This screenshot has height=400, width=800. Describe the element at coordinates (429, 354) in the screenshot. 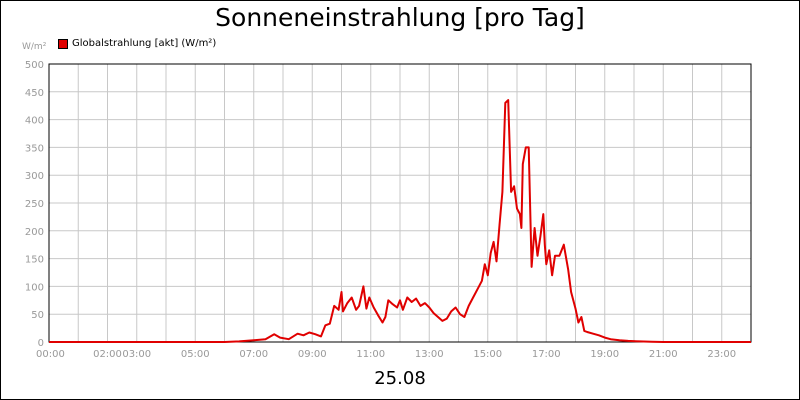

I see `x-tick-label: 13:00` at that location.